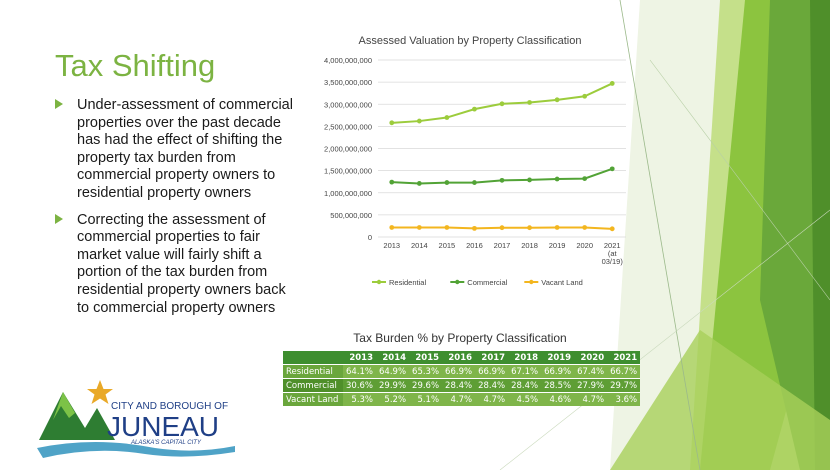  Describe the element at coordinates (562, 282) in the screenshot. I see `legend-label: Vacant Land` at that location.